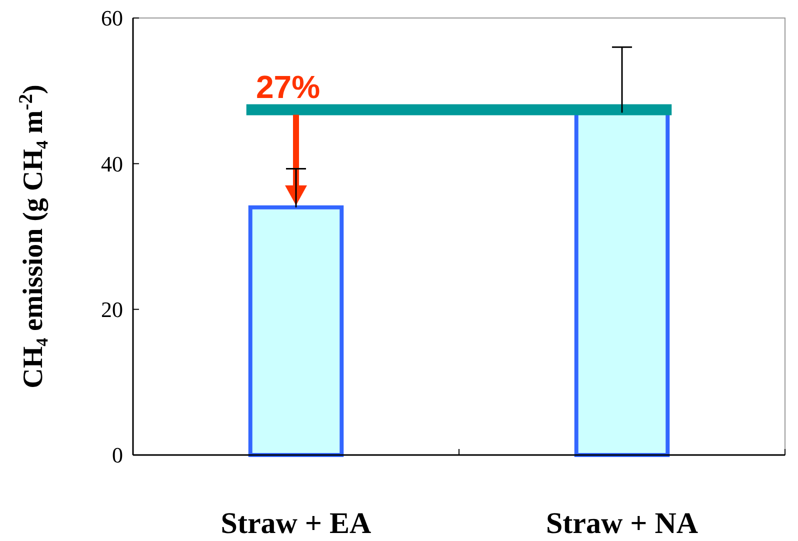 The height and width of the screenshot is (541, 798). What do you see at coordinates (296, 523) in the screenshot?
I see `x-tick-label: Straw + EA` at bounding box center [296, 523].